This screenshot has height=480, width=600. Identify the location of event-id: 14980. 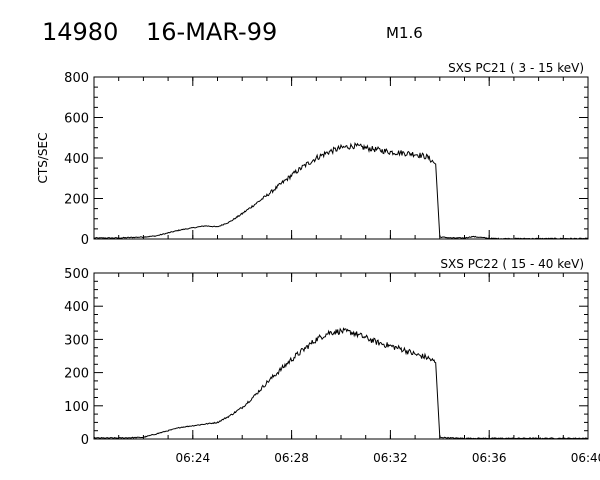
(80, 32).